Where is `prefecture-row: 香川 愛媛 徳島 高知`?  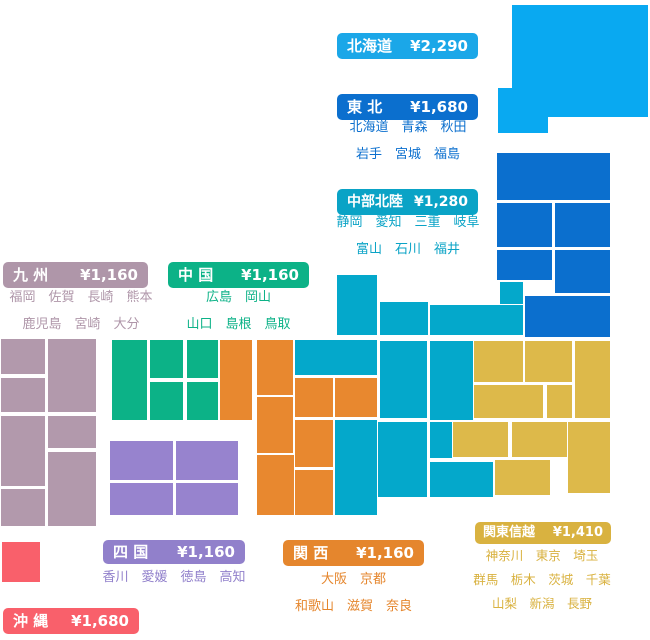 prefecture-row: 香川 愛媛 徳島 高知 is located at coordinates (174, 577).